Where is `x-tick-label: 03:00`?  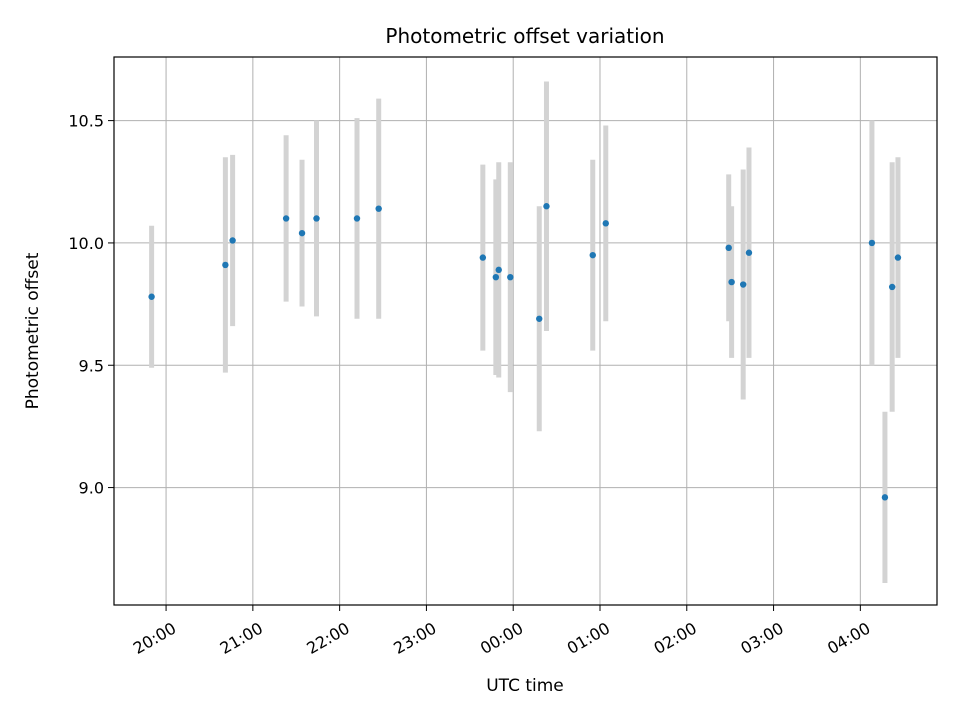 x-tick-label: 03:00 is located at coordinates (761, 638).